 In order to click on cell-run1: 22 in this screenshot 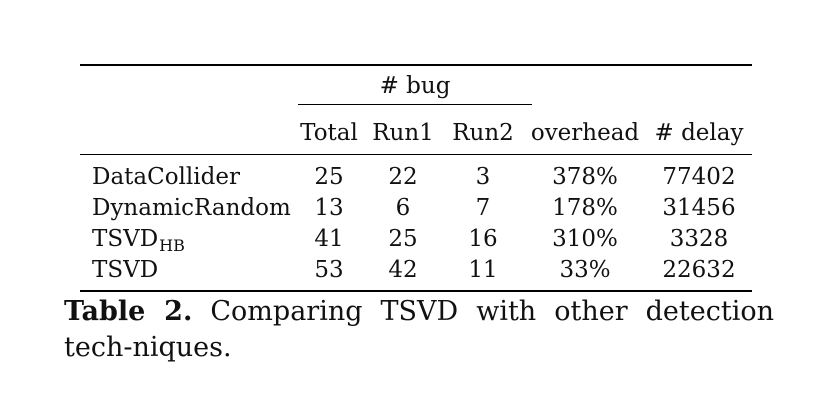, I will do `click(403, 177)`.